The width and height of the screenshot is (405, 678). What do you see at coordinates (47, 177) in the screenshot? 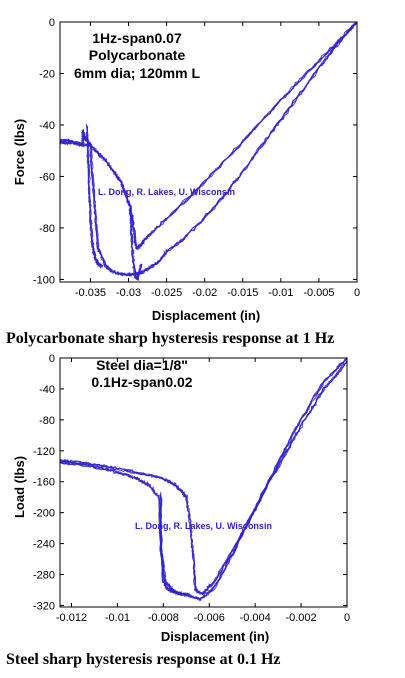
I see `chart-1-ytick-label: -60` at bounding box center [47, 177].